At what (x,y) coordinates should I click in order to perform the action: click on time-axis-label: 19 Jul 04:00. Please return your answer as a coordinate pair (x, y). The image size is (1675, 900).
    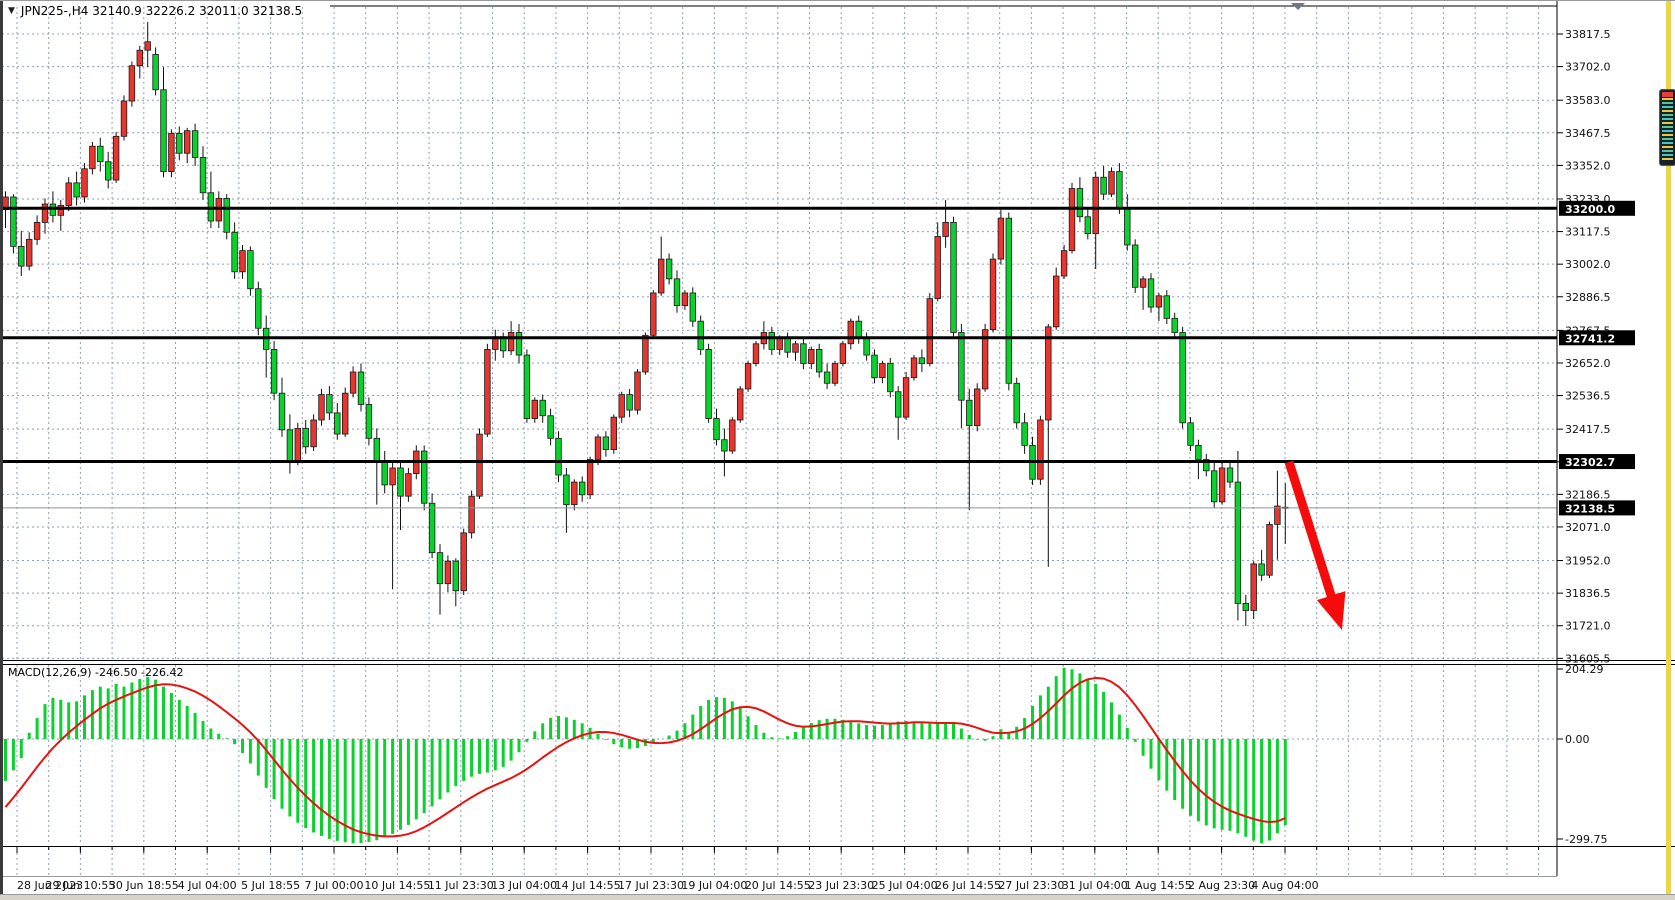
    Looking at the image, I should click on (714, 885).